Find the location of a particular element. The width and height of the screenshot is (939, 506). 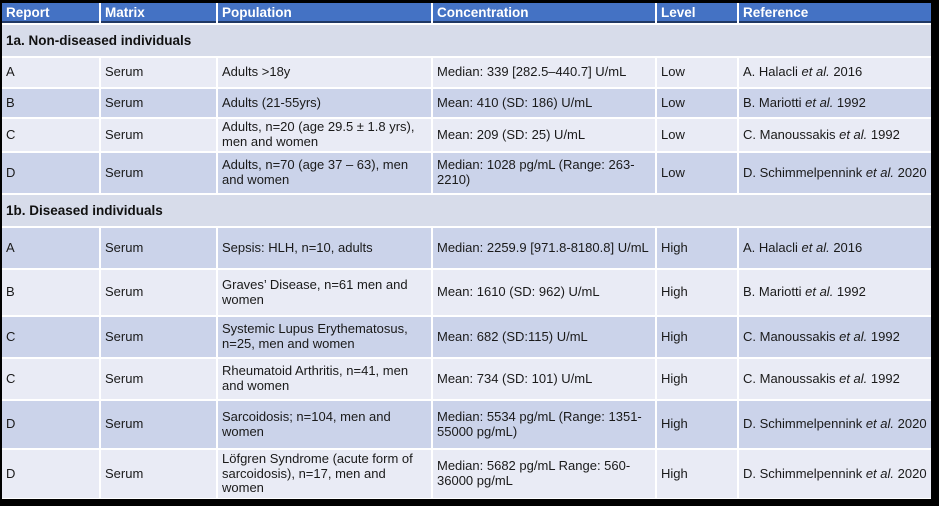

cell-reference: A. Halacli et al. 2016 is located at coordinates (835, 72).